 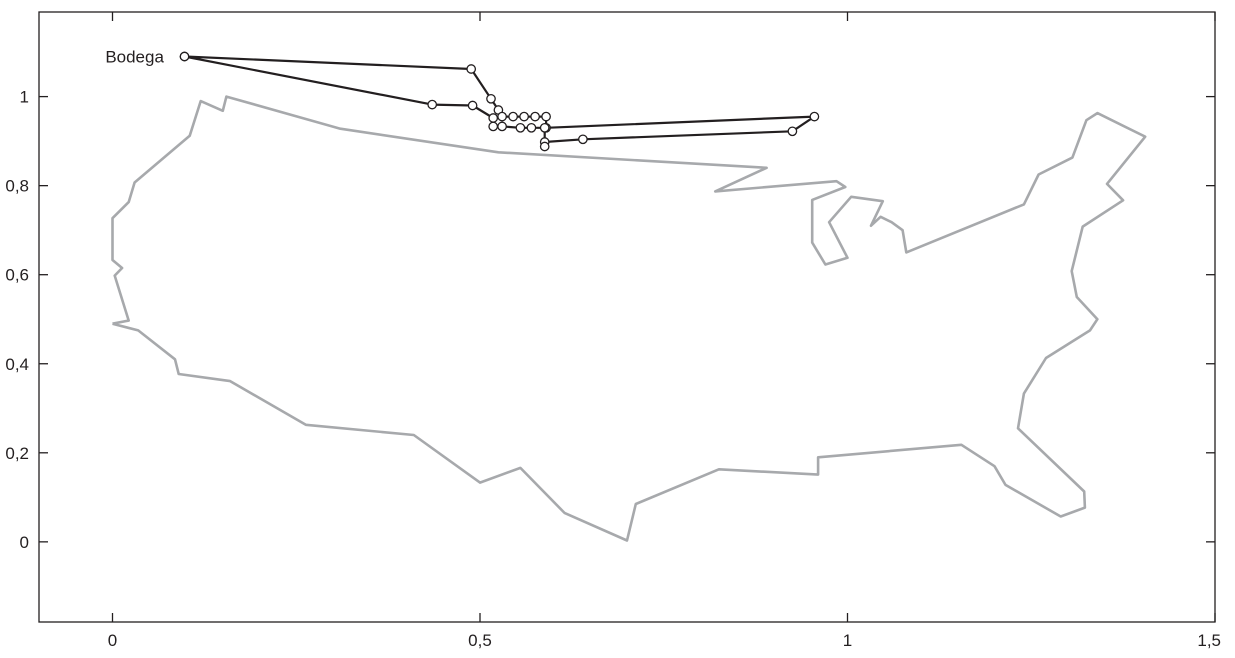 What do you see at coordinates (17, 453) in the screenshot?
I see `y-tick-label: 0,2` at bounding box center [17, 453].